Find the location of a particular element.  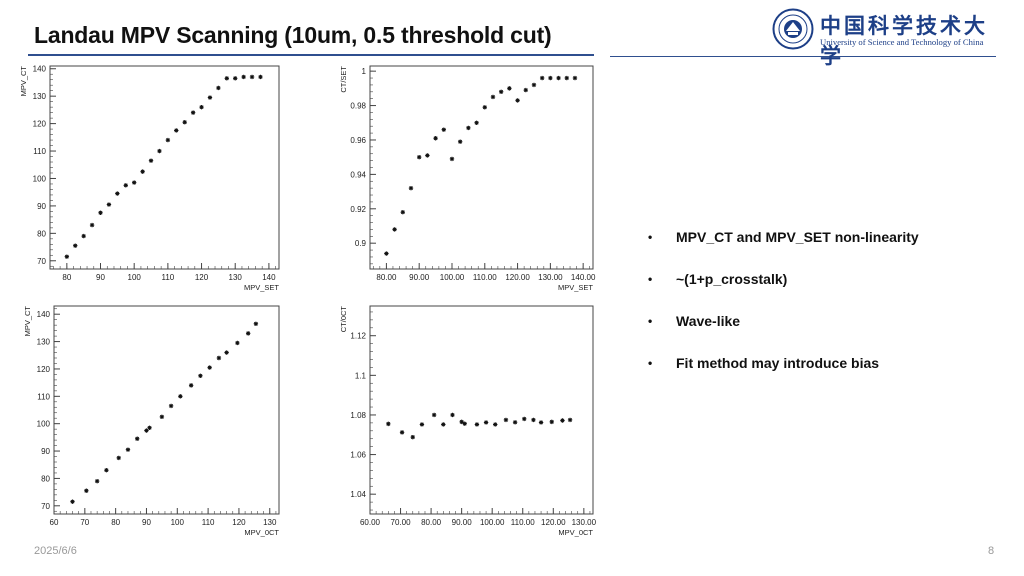

y-axis-label: MPV_CT is located at coordinates (23, 81).